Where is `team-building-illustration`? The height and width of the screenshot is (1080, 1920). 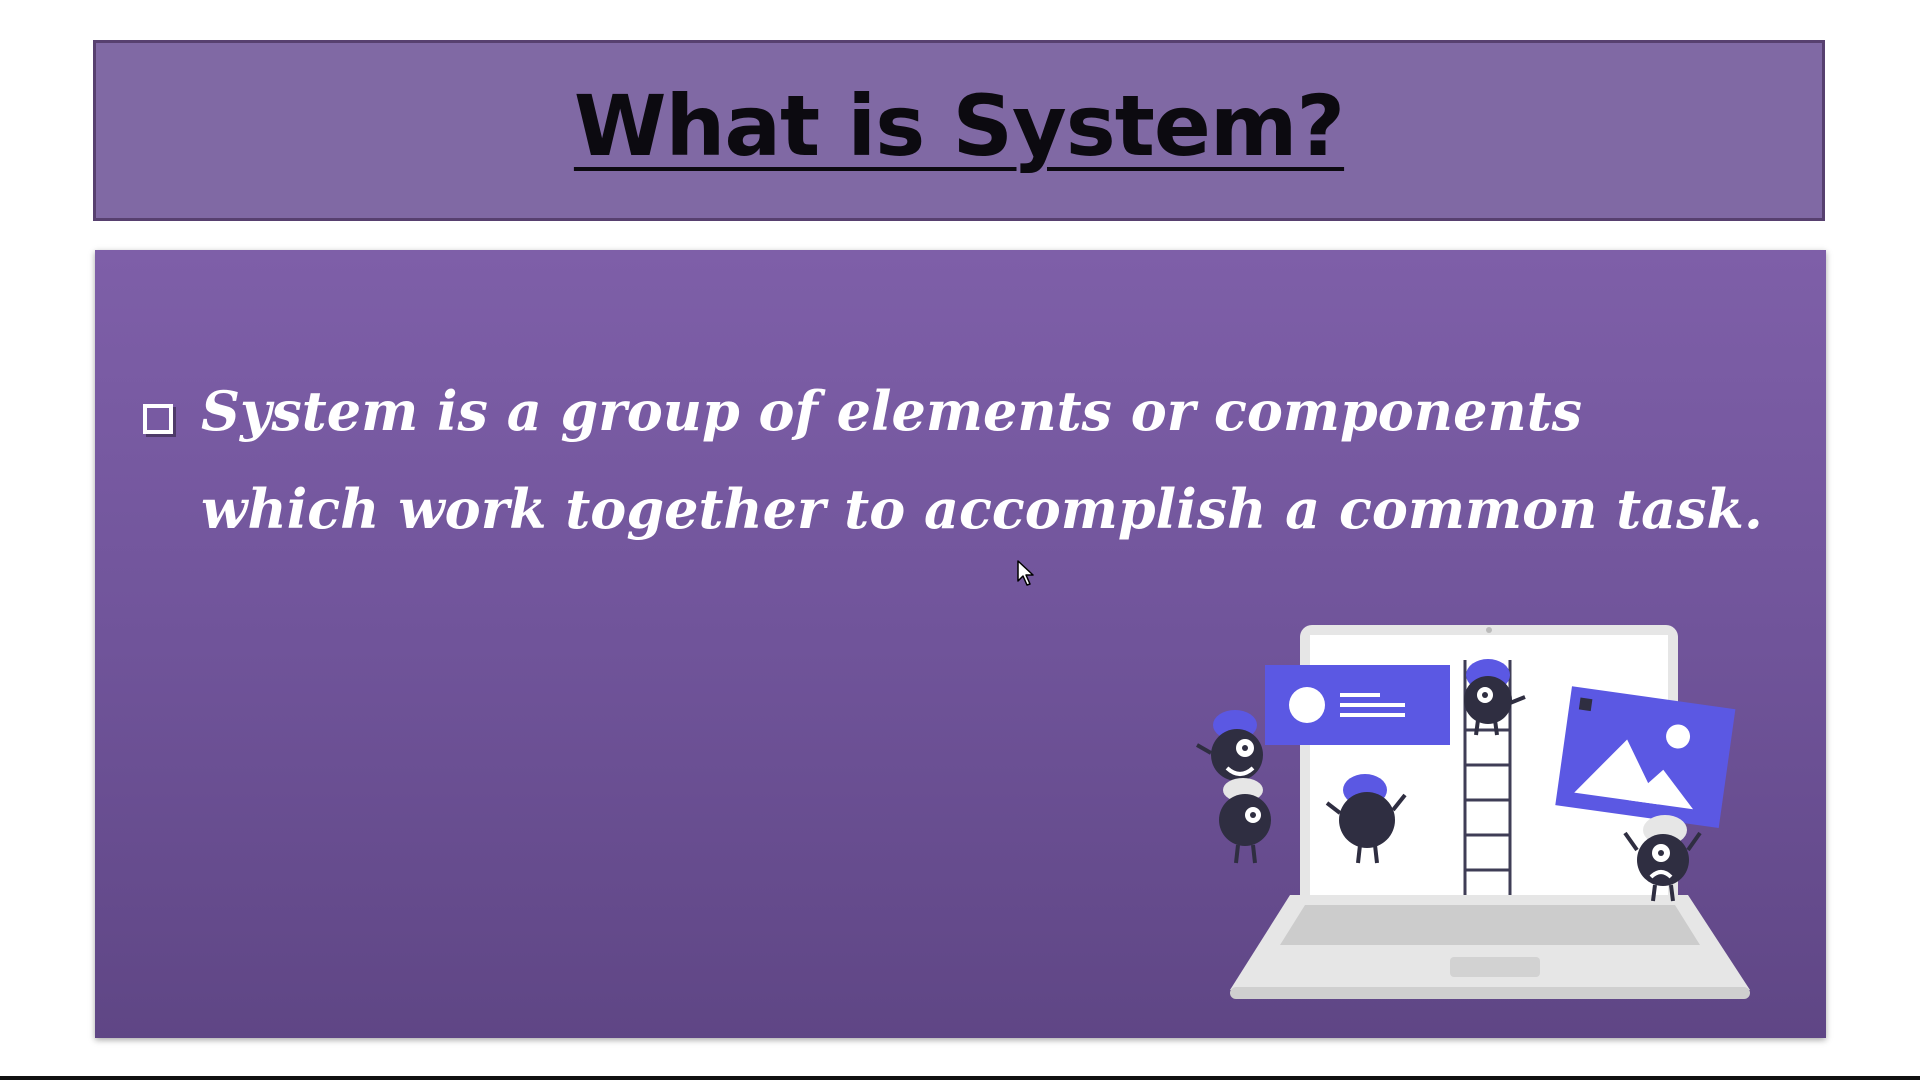
team-building-illustration is located at coordinates (1473, 812).